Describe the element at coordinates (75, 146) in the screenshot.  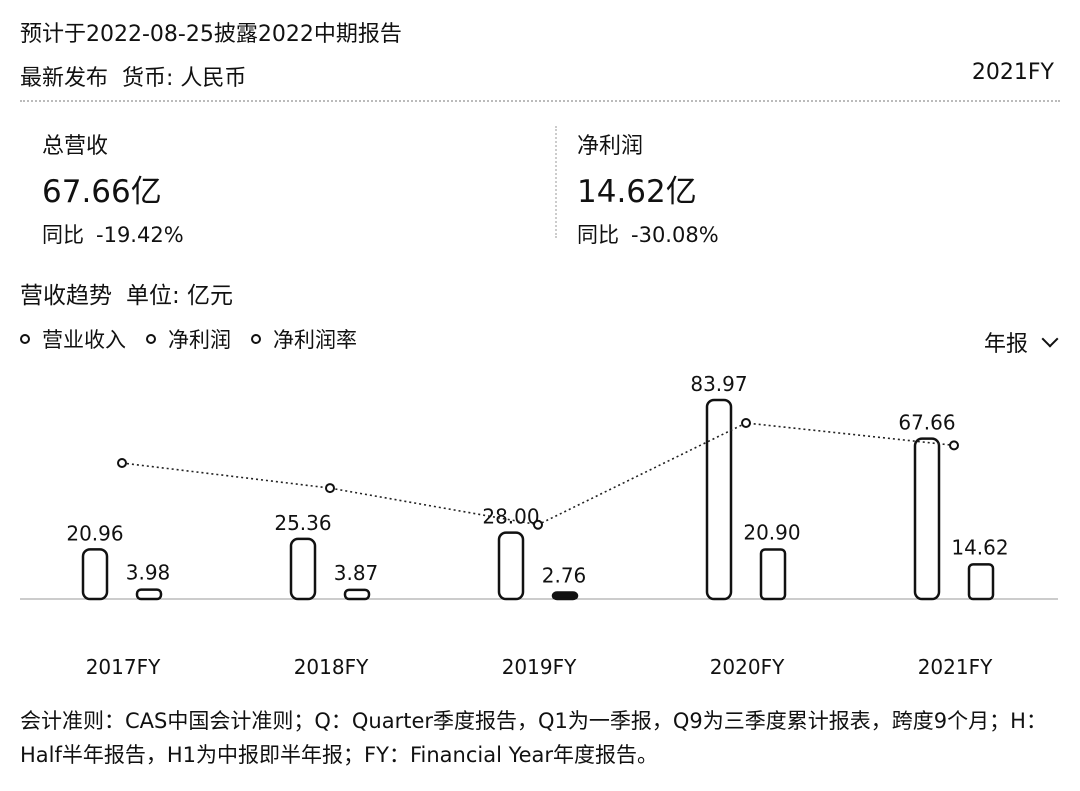
I see `revenue-label: 总营收` at that location.